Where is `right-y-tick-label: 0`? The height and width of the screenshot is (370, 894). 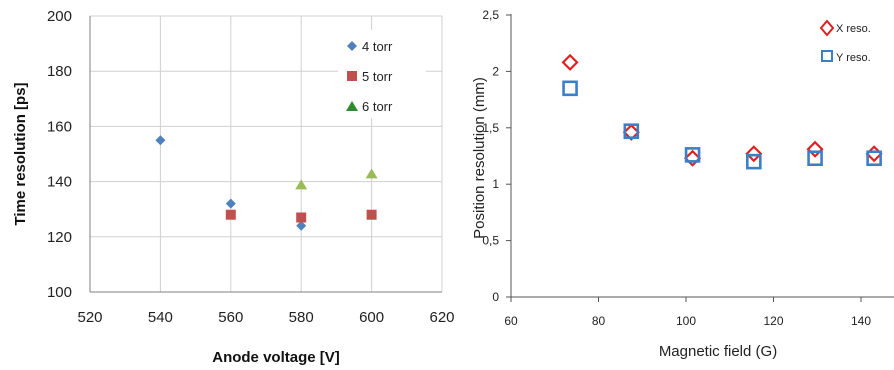
right-y-tick-label: 0 is located at coordinates (495, 297).